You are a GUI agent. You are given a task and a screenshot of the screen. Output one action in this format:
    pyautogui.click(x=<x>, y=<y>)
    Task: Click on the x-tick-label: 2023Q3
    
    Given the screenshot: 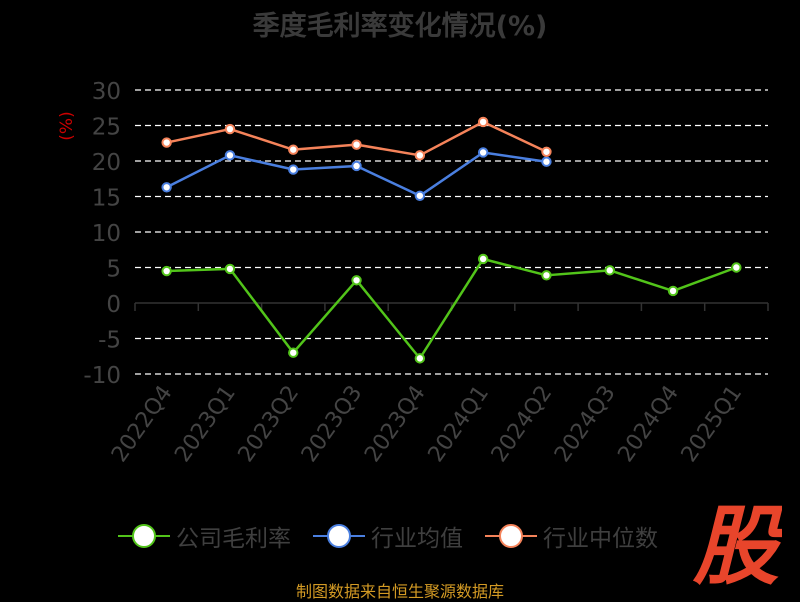 What is the action you would take?
    pyautogui.click(x=332, y=424)
    